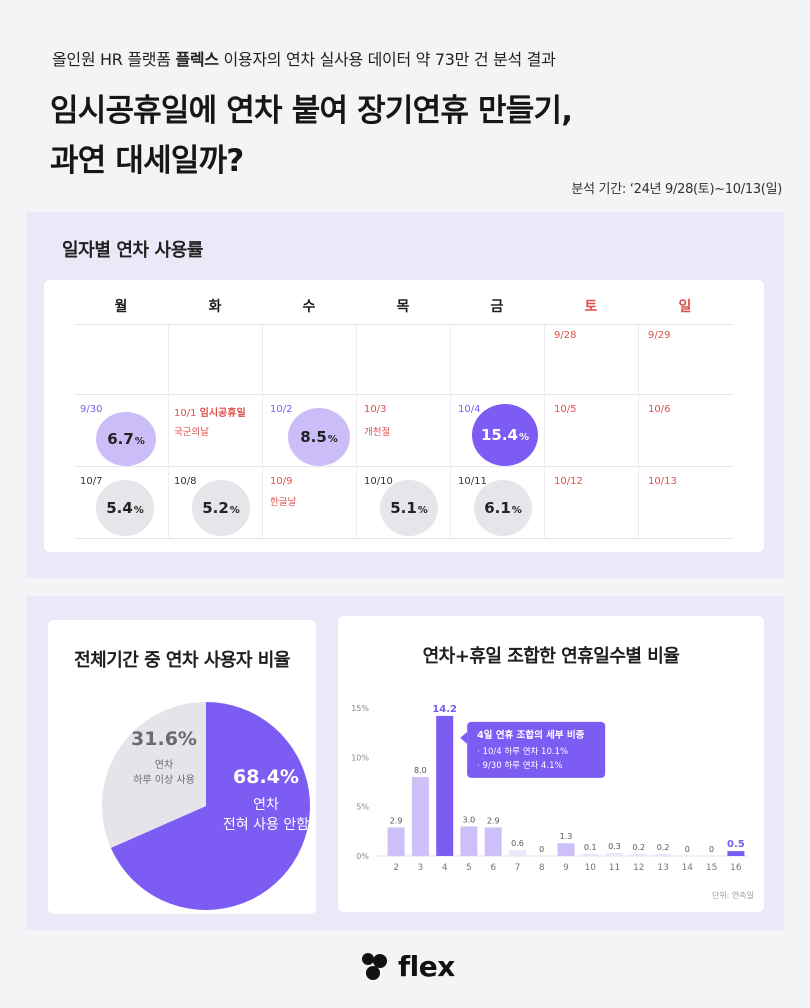 Image resolution: width=810 pixels, height=1008 pixels. Describe the element at coordinates (542, 868) in the screenshot. I see `x-tick-label: 8` at that location.